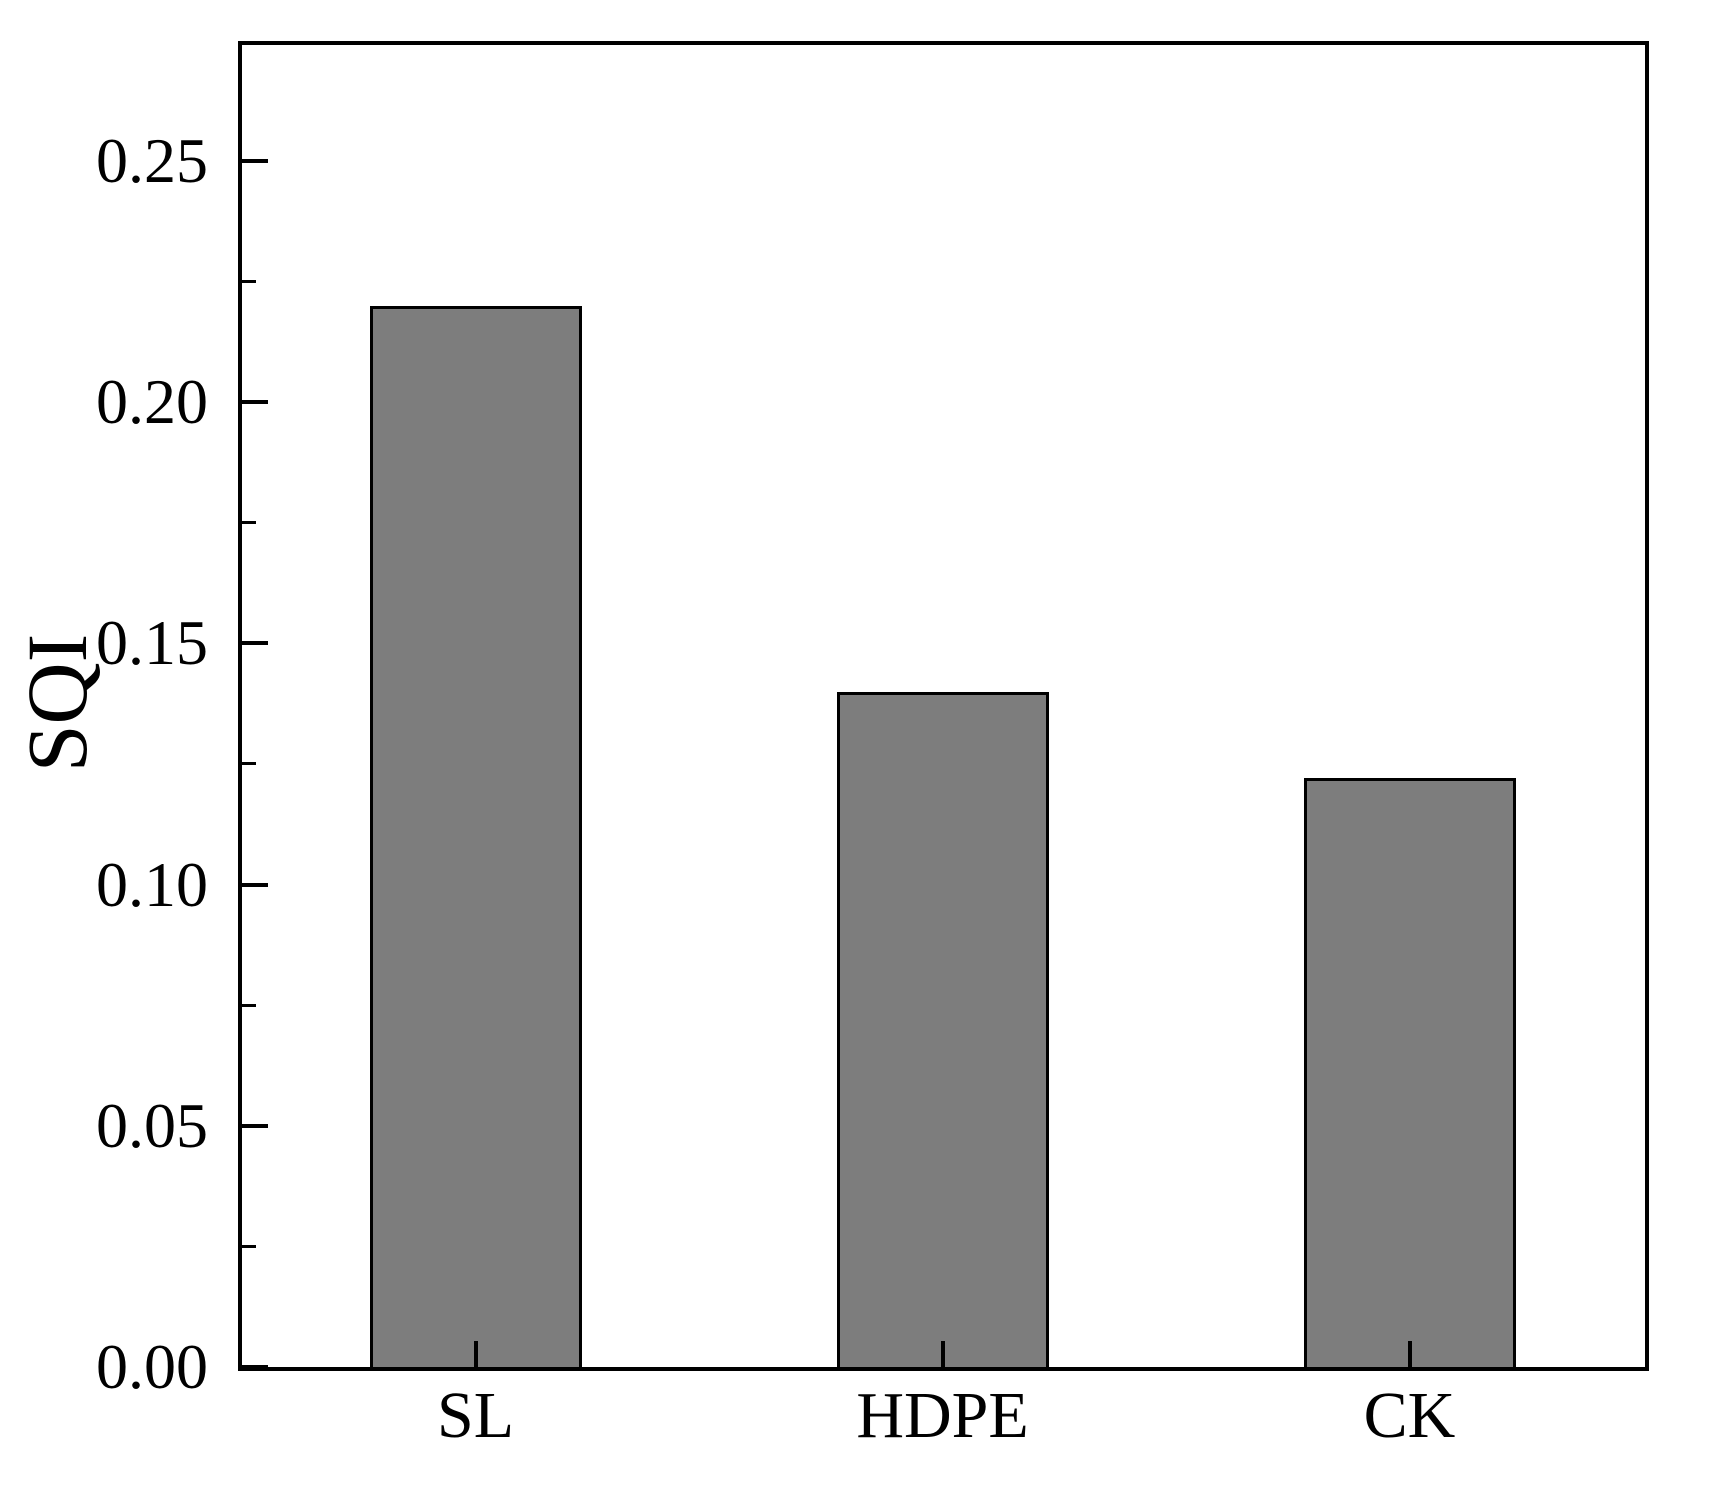 The image size is (1723, 1494). Describe the element at coordinates (152, 884) in the screenshot. I see `y-tick-label-0.10: 0.10` at that location.